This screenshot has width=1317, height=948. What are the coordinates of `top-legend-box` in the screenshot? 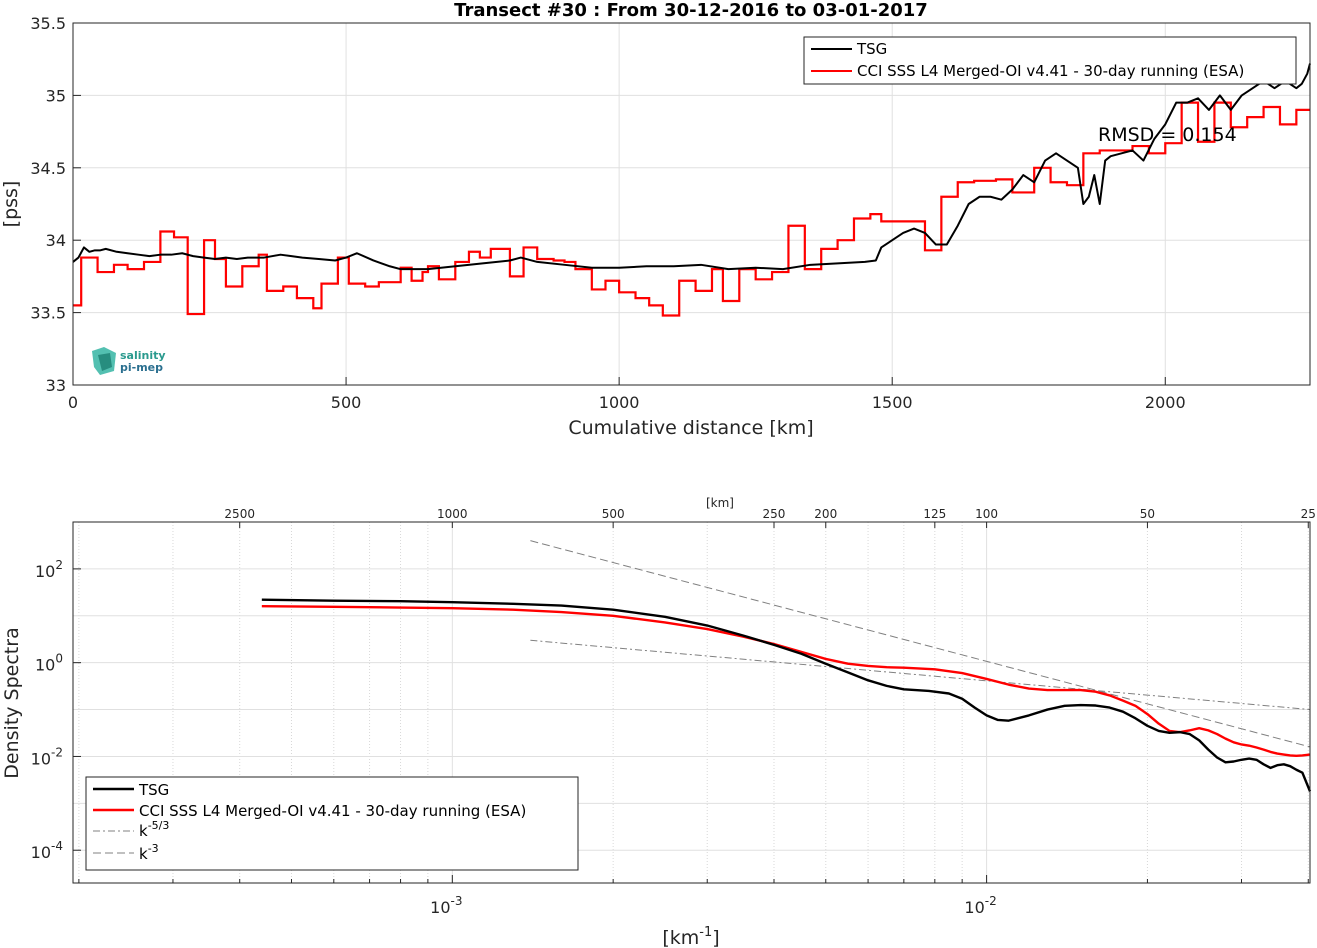 It's located at (1050, 60).